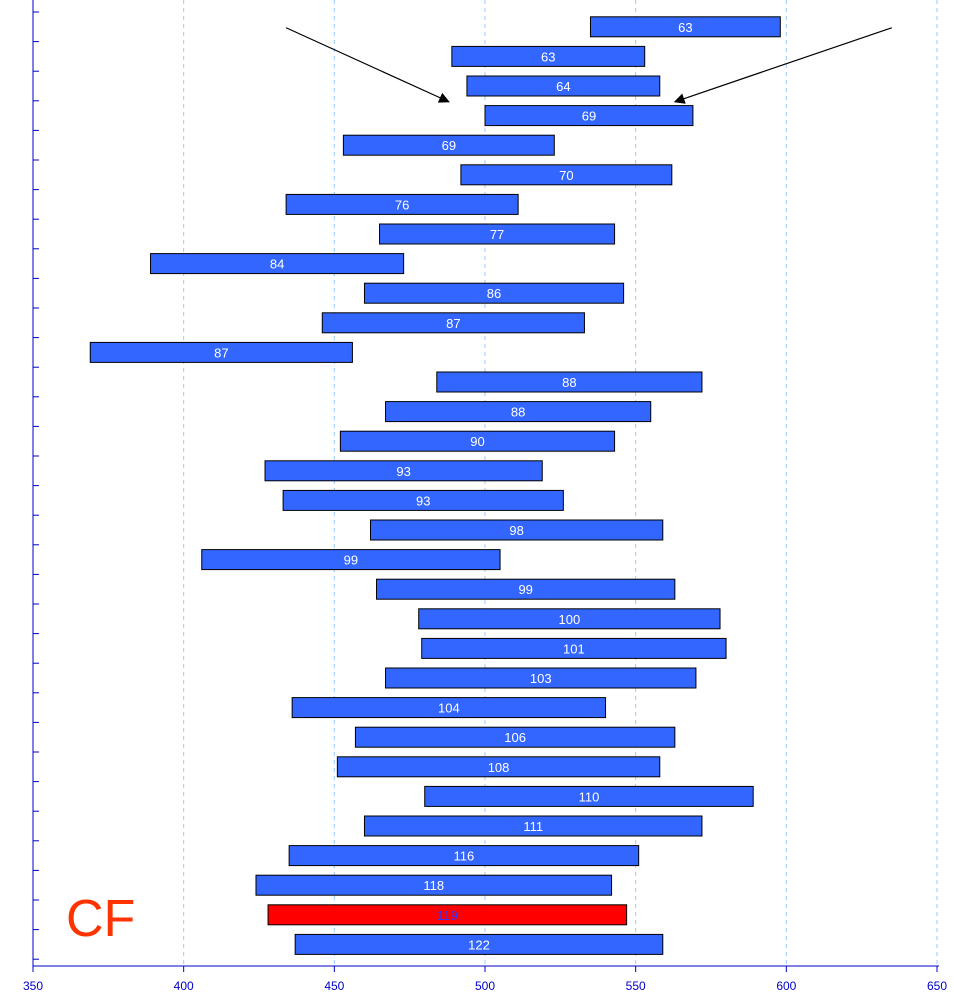 This screenshot has width=954, height=1007. Describe the element at coordinates (636, 986) in the screenshot. I see `x-tick-label-550: 550` at that location.